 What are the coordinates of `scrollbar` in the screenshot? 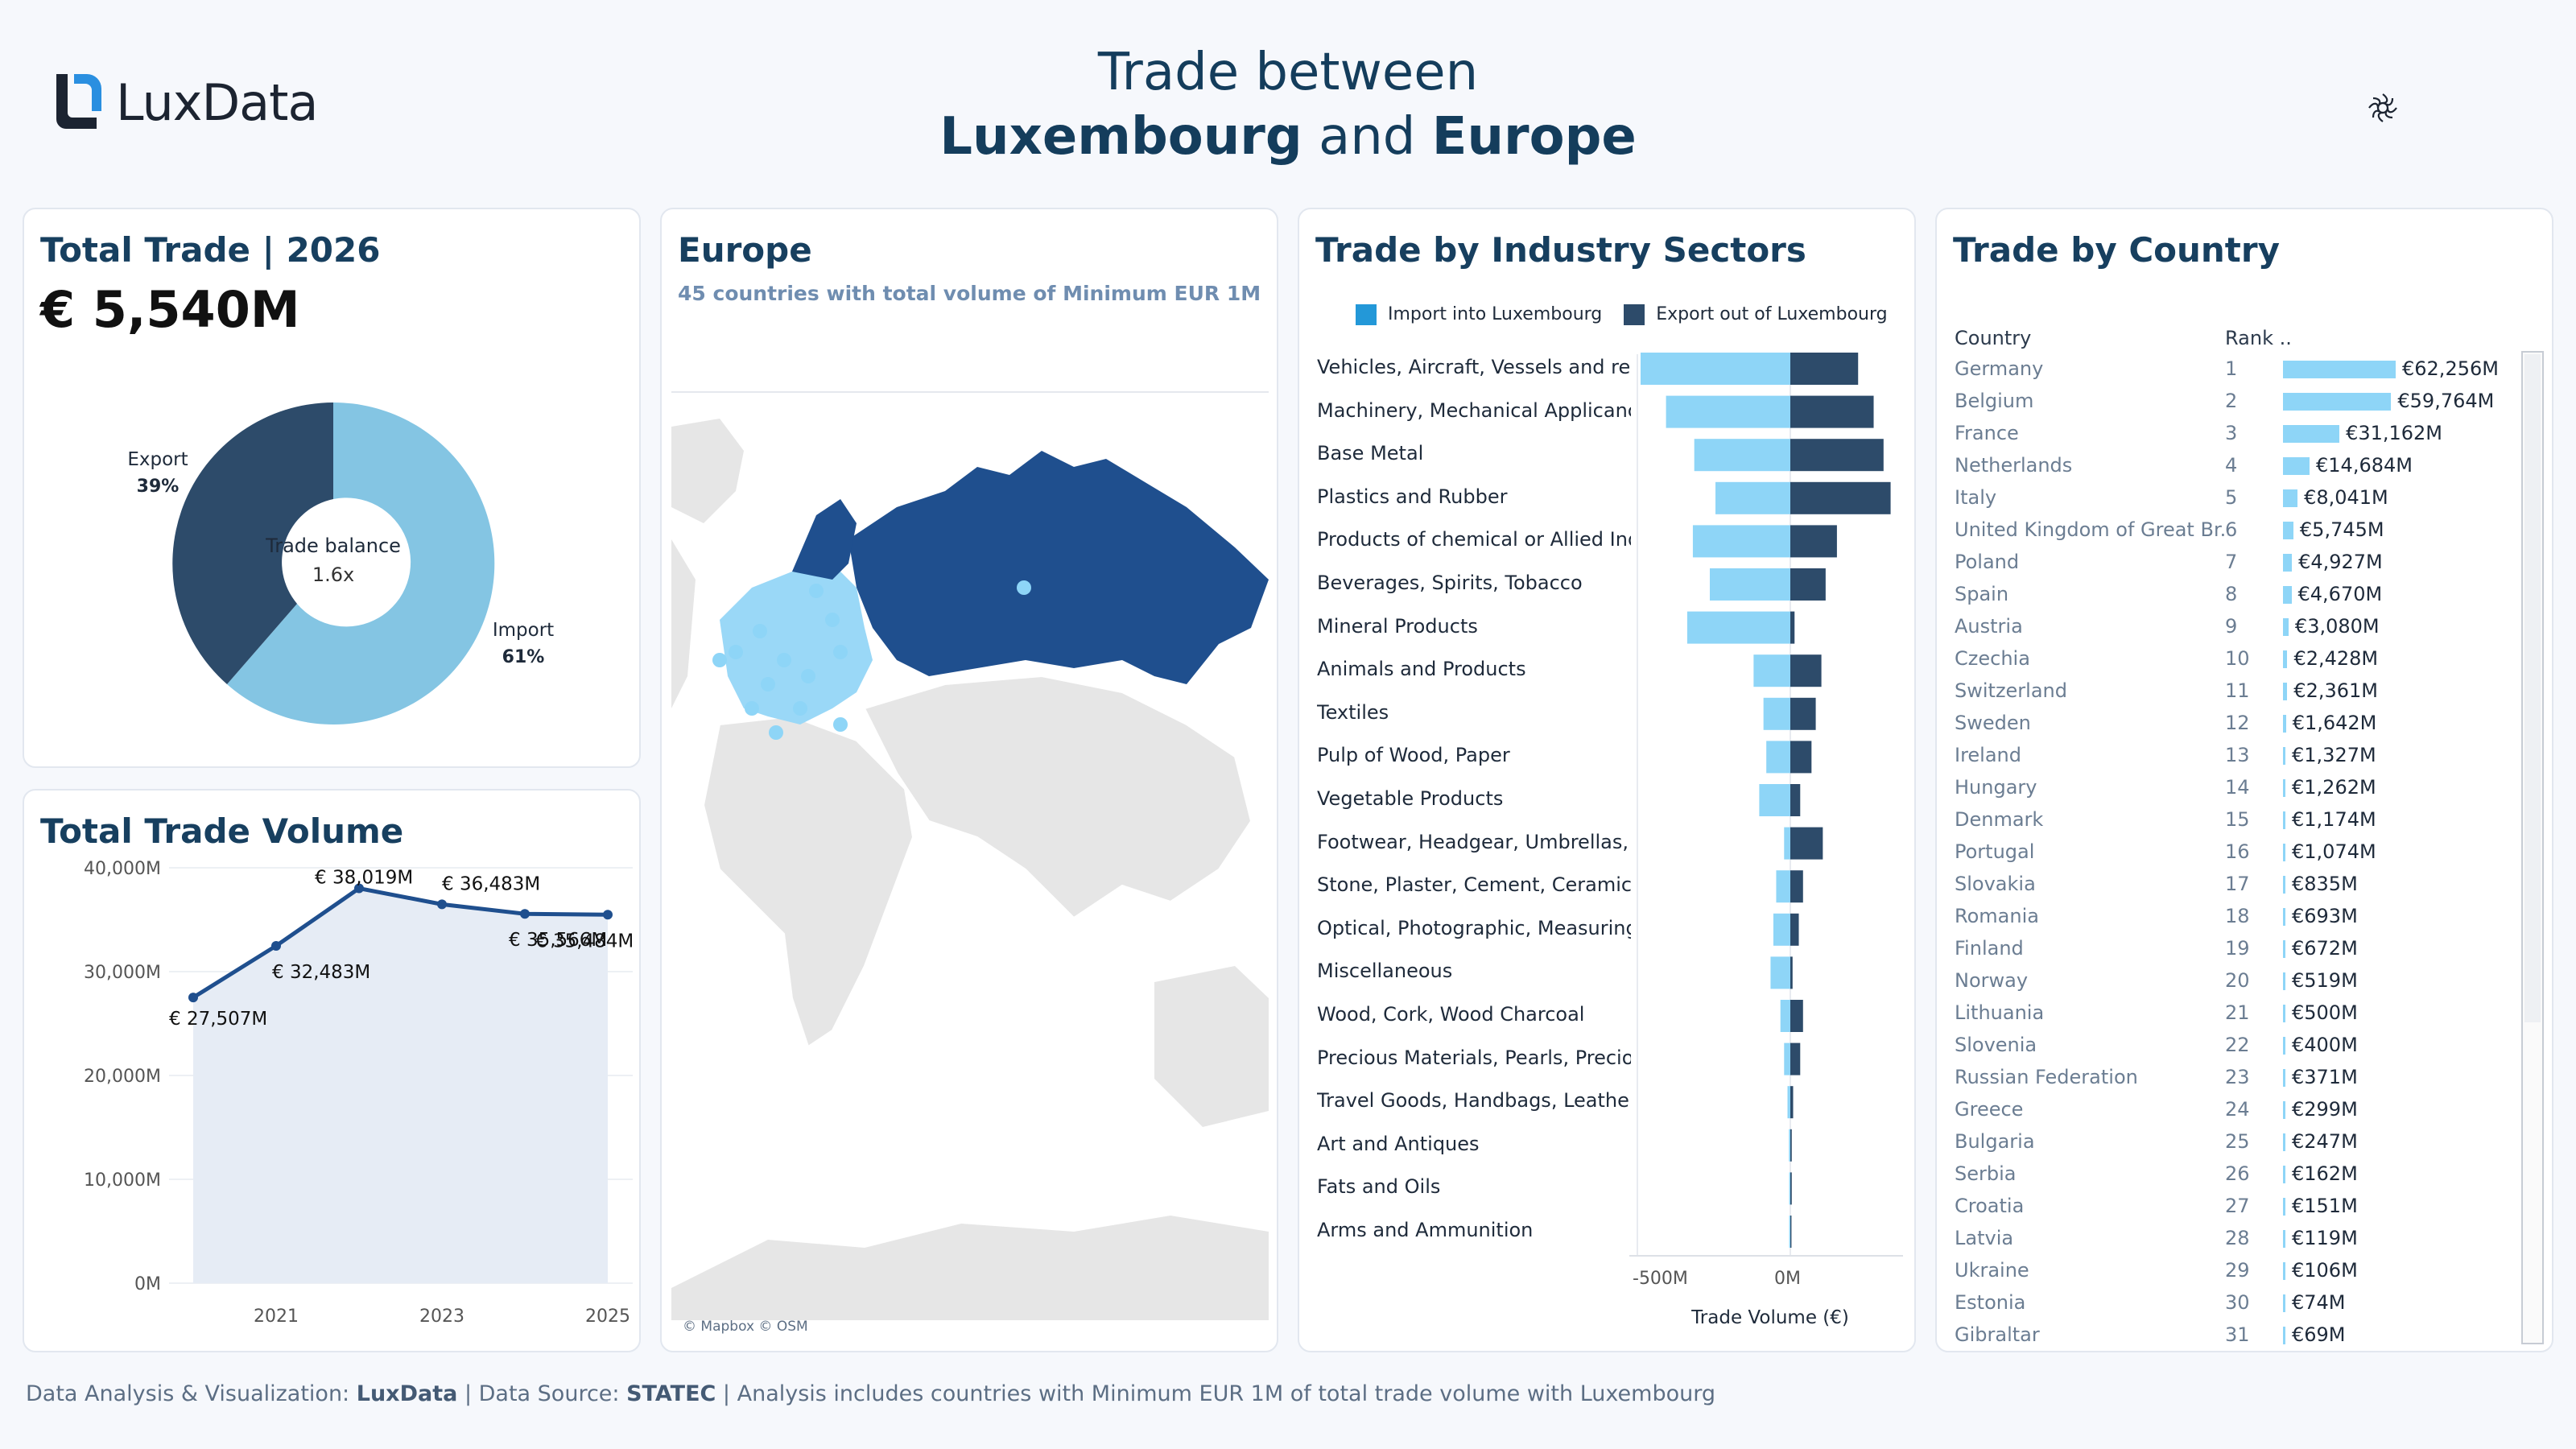 It's located at (2532, 847).